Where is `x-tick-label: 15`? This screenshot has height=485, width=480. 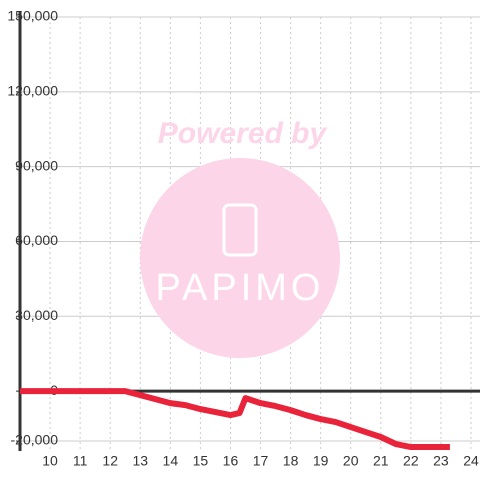
x-tick-label: 15 is located at coordinates (201, 461).